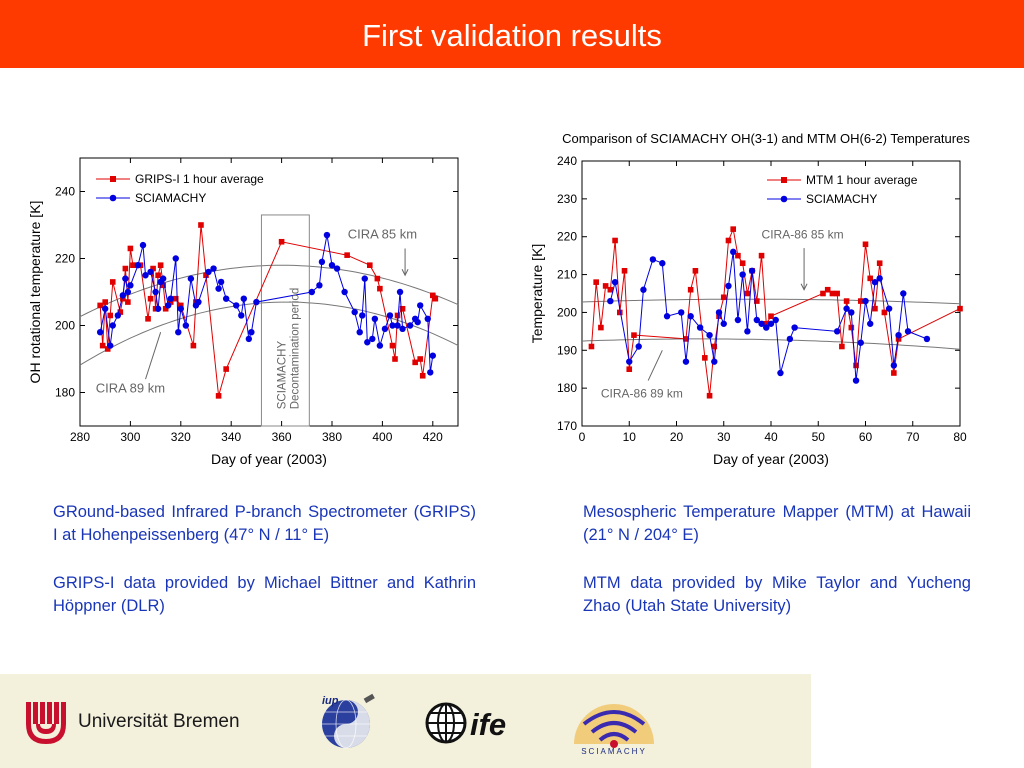 This screenshot has width=1024, height=768. Describe the element at coordinates (80, 437) in the screenshot. I see `x-tick-label: 280` at that location.